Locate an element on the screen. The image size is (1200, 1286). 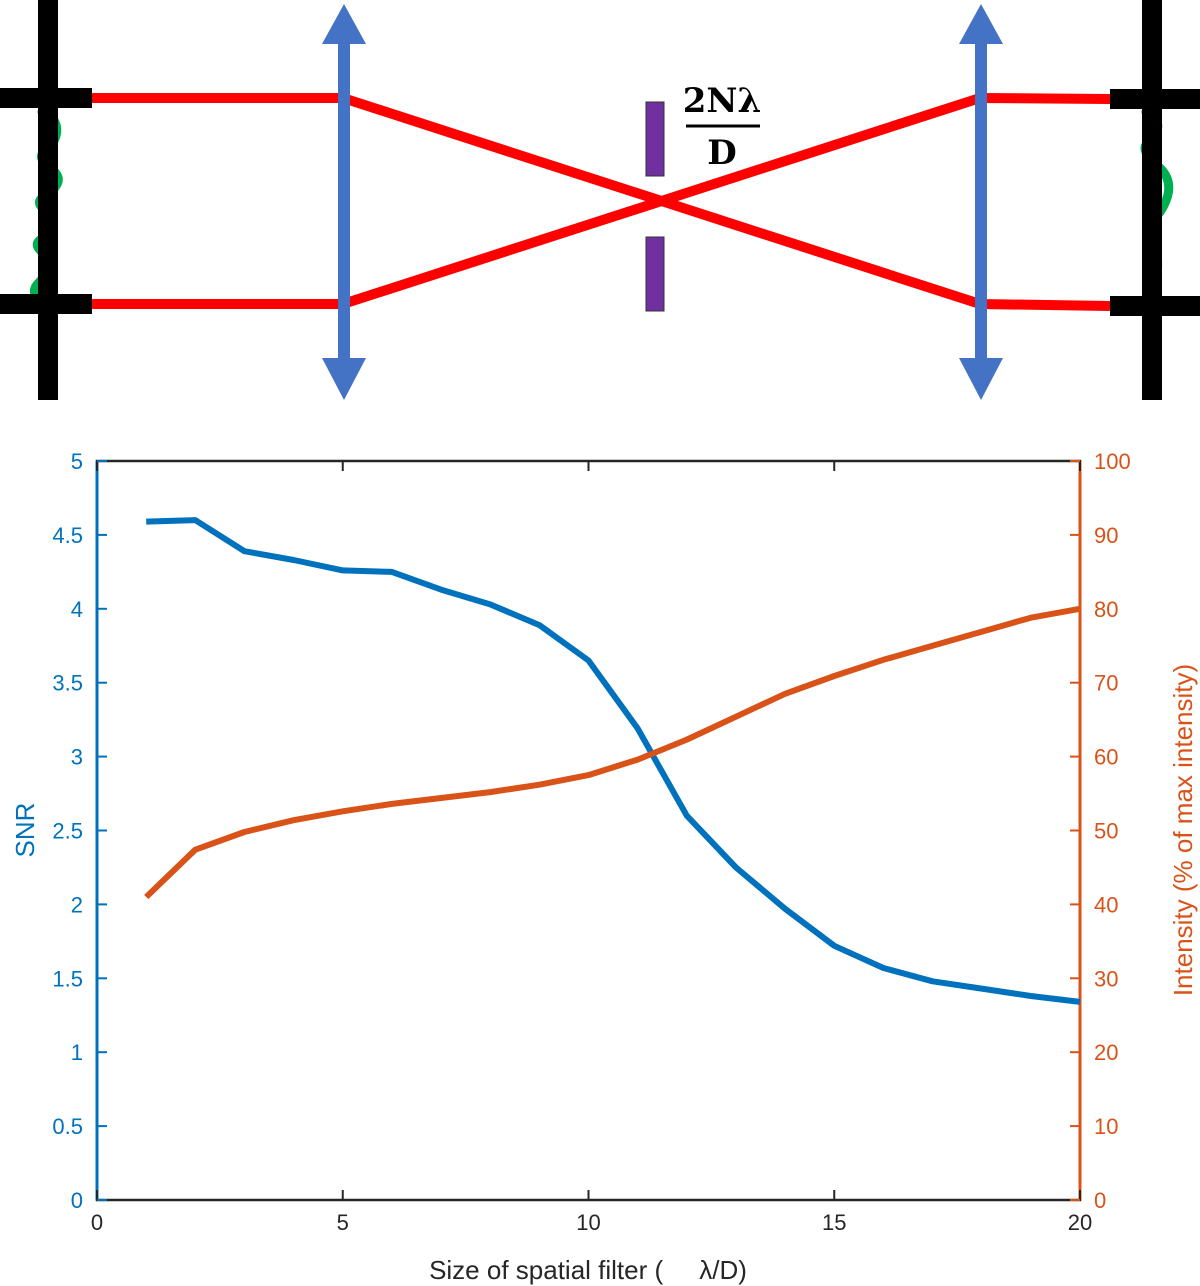
x-tick-label: 10 is located at coordinates (588, 1222).